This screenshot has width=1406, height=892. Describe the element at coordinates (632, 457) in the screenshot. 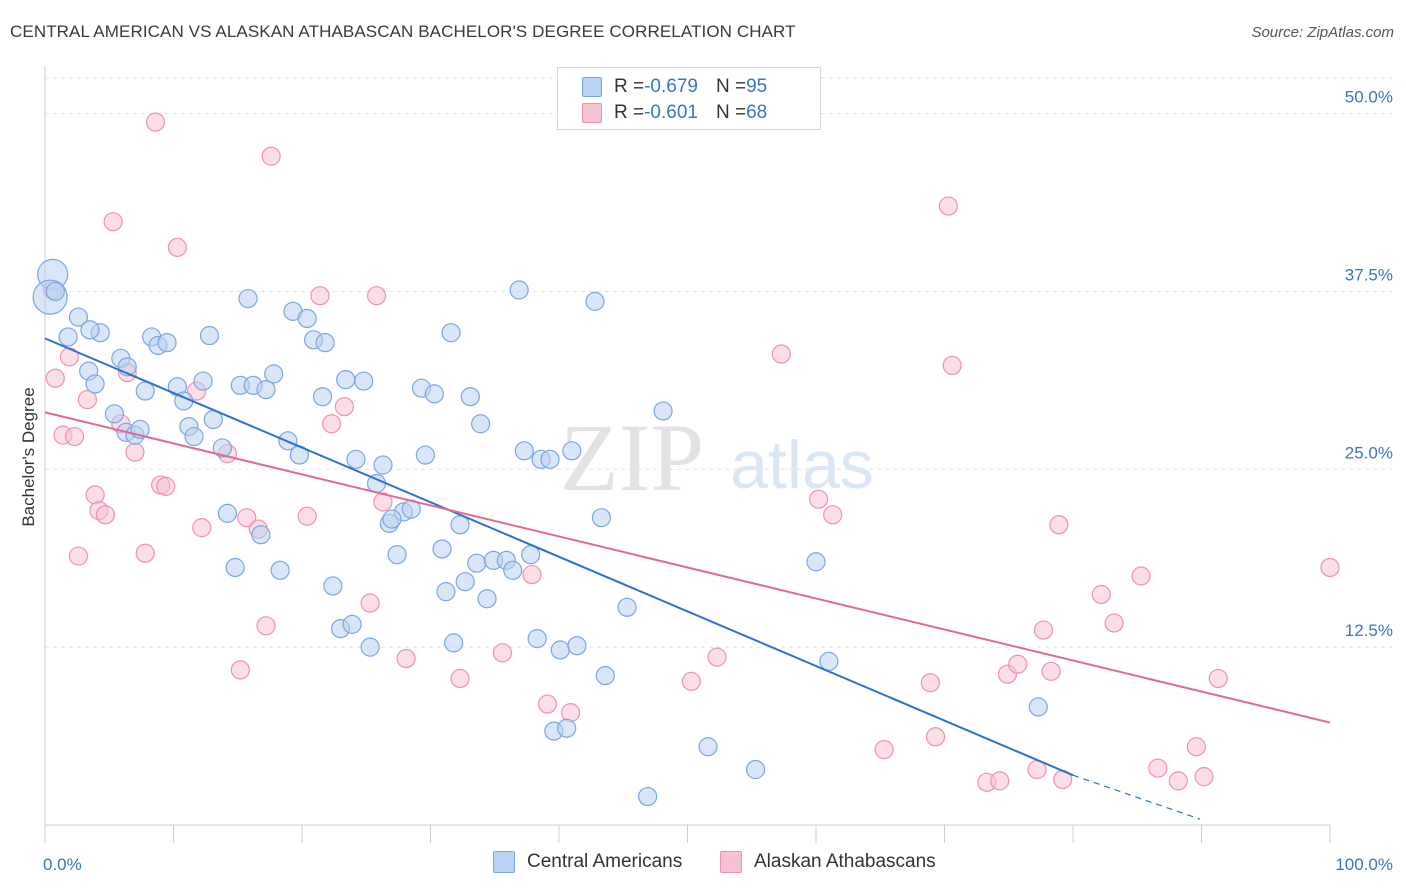

I see `watermark-zip: ZIP` at that location.